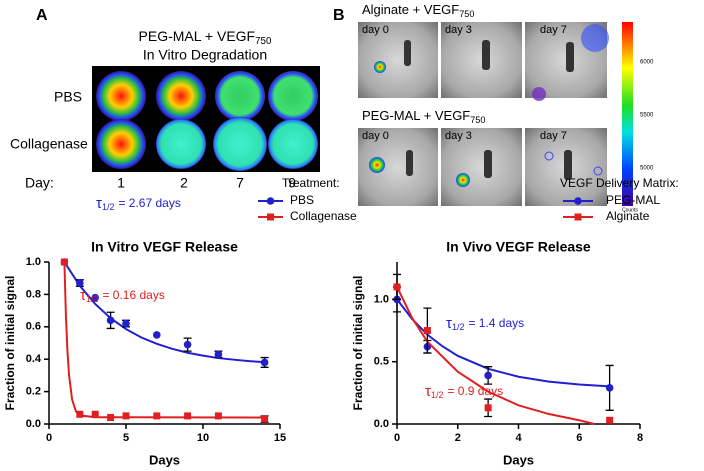  I want to click on y-tick-label: 0.5, so click(381, 362).